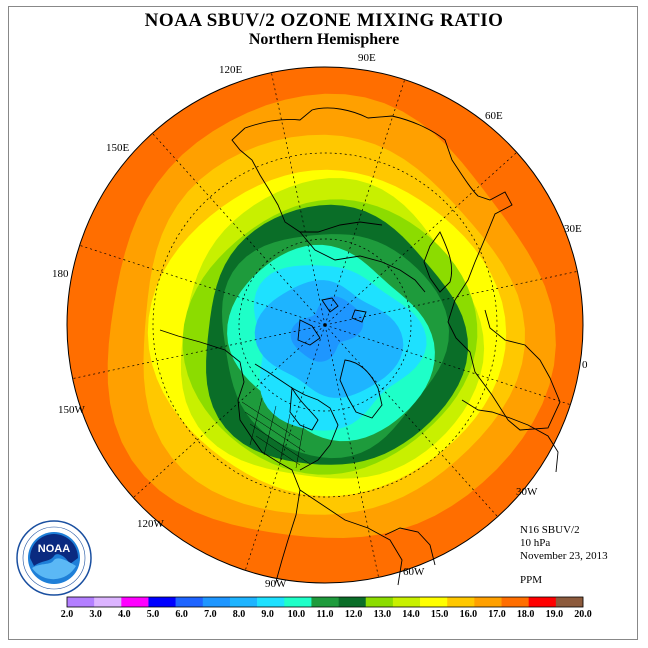  Describe the element at coordinates (535, 543) in the screenshot. I see `pressure-level-label: 10 hPa` at that location.